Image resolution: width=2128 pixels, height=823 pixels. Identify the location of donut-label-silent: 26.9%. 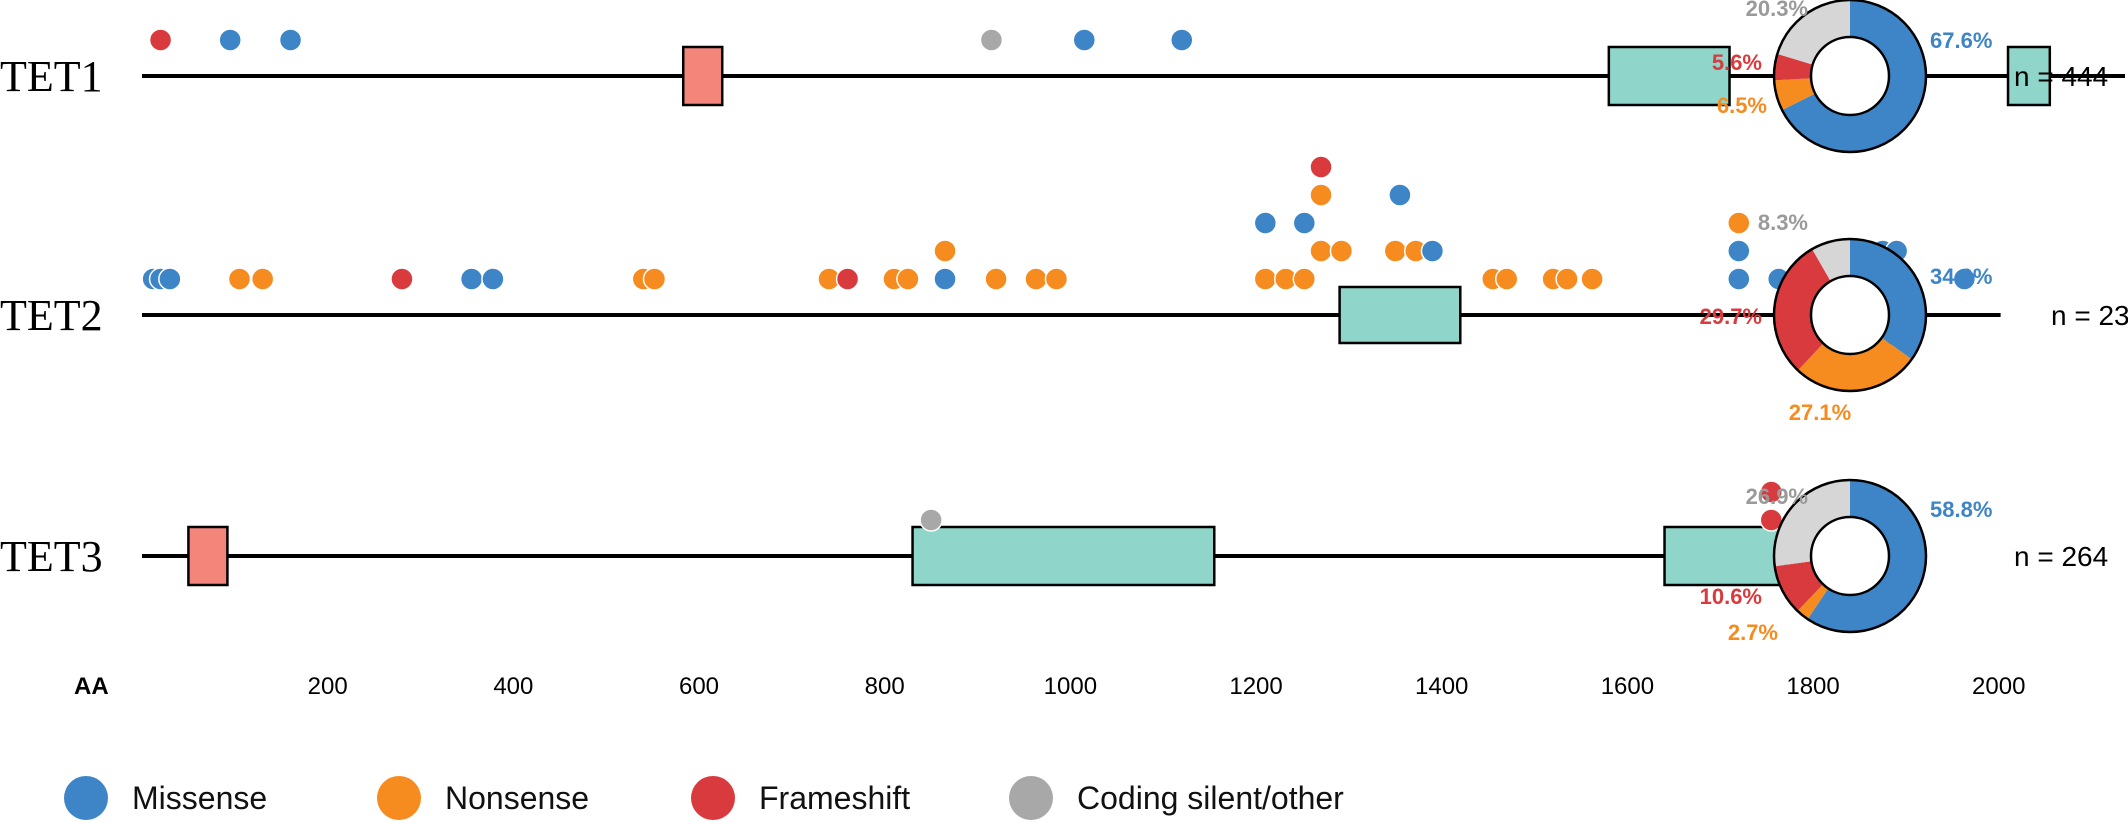
(1777, 496).